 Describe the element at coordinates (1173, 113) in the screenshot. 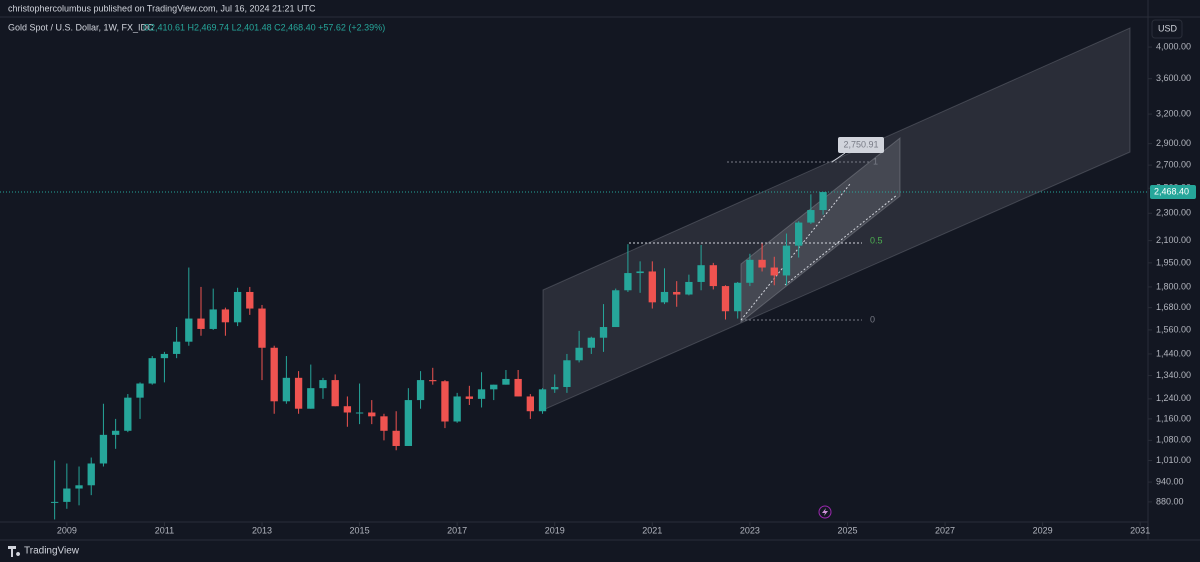

I see `y-tick-label: 3,200.00` at that location.